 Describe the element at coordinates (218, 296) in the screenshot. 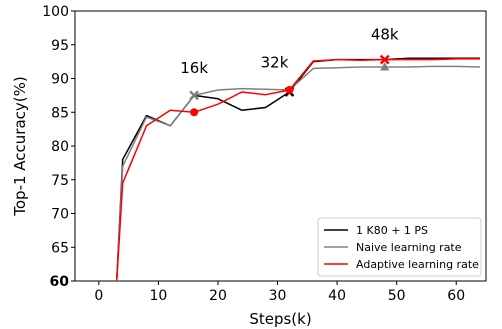

I see `x-tick-label-2: 20` at that location.